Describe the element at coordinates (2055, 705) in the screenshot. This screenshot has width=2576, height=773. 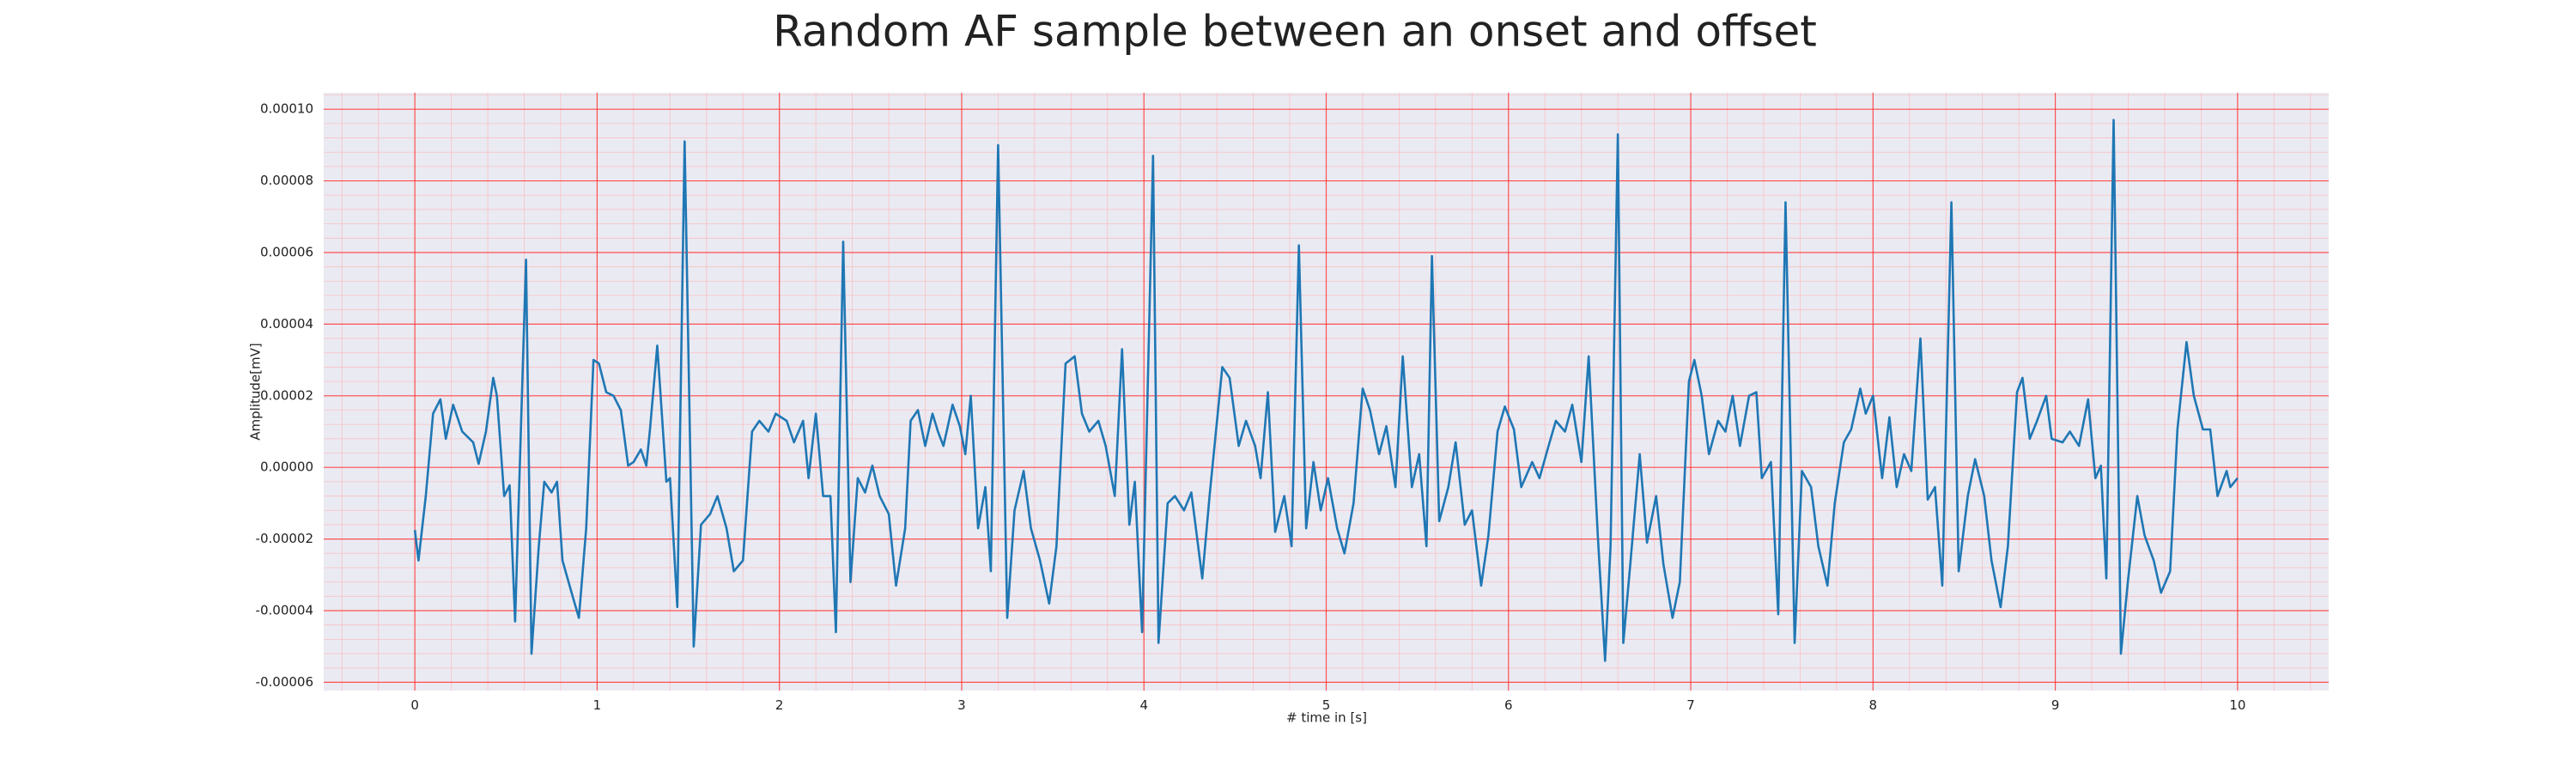
I see `x-tick-label: 9` at that location.